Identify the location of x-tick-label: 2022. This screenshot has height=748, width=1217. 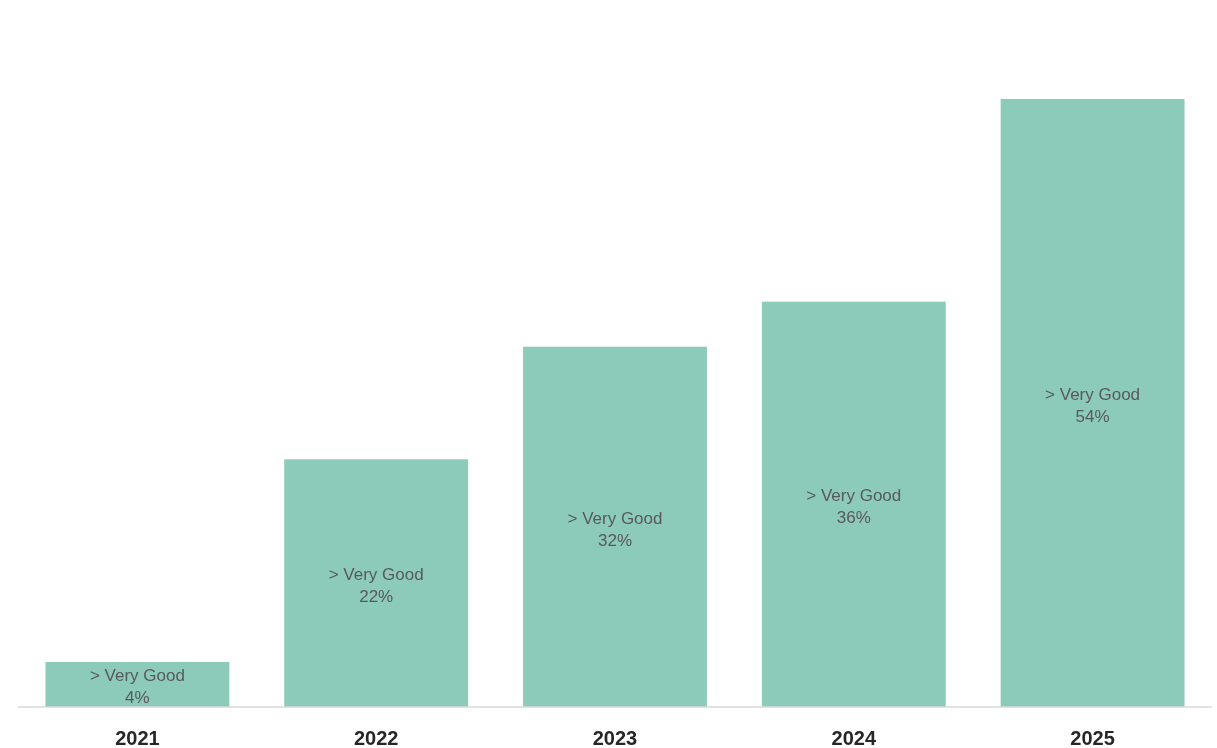
(376, 737).